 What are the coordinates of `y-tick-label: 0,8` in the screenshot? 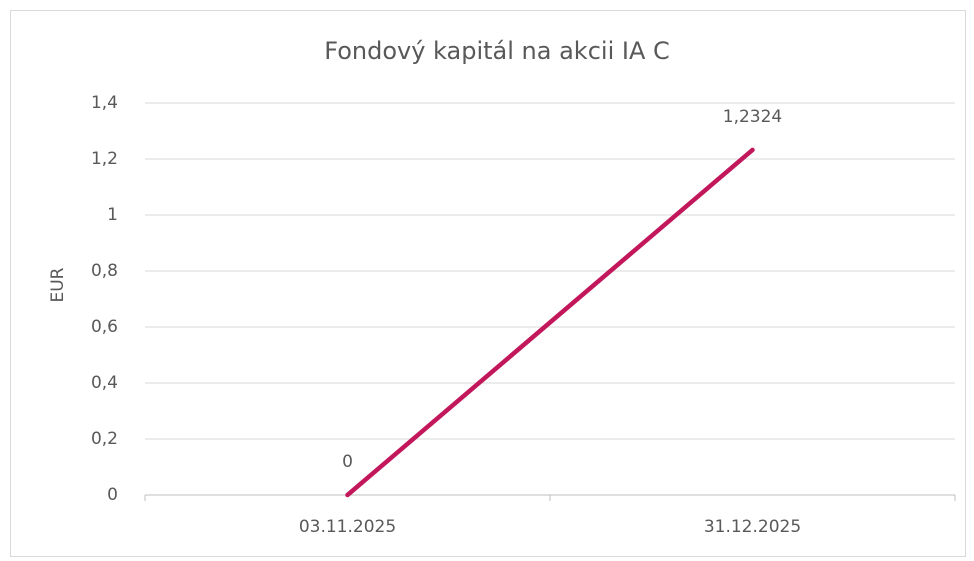 It's located at (104, 271).